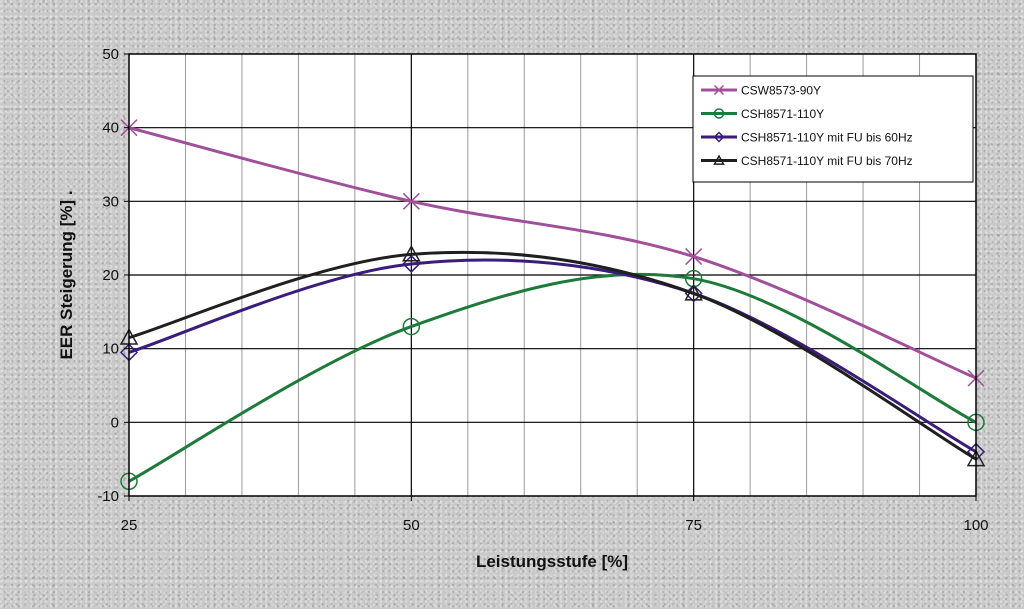  I want to click on y-tick-label: 20, so click(110, 275).